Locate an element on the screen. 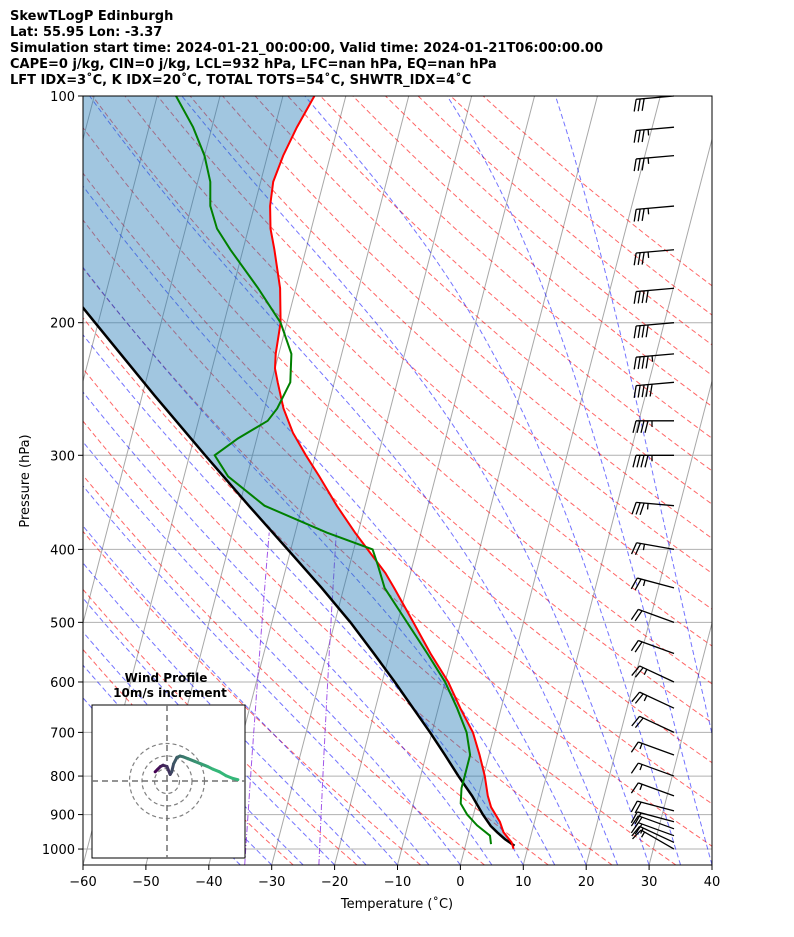  hodograph-trace-segment is located at coordinates (235, 779).